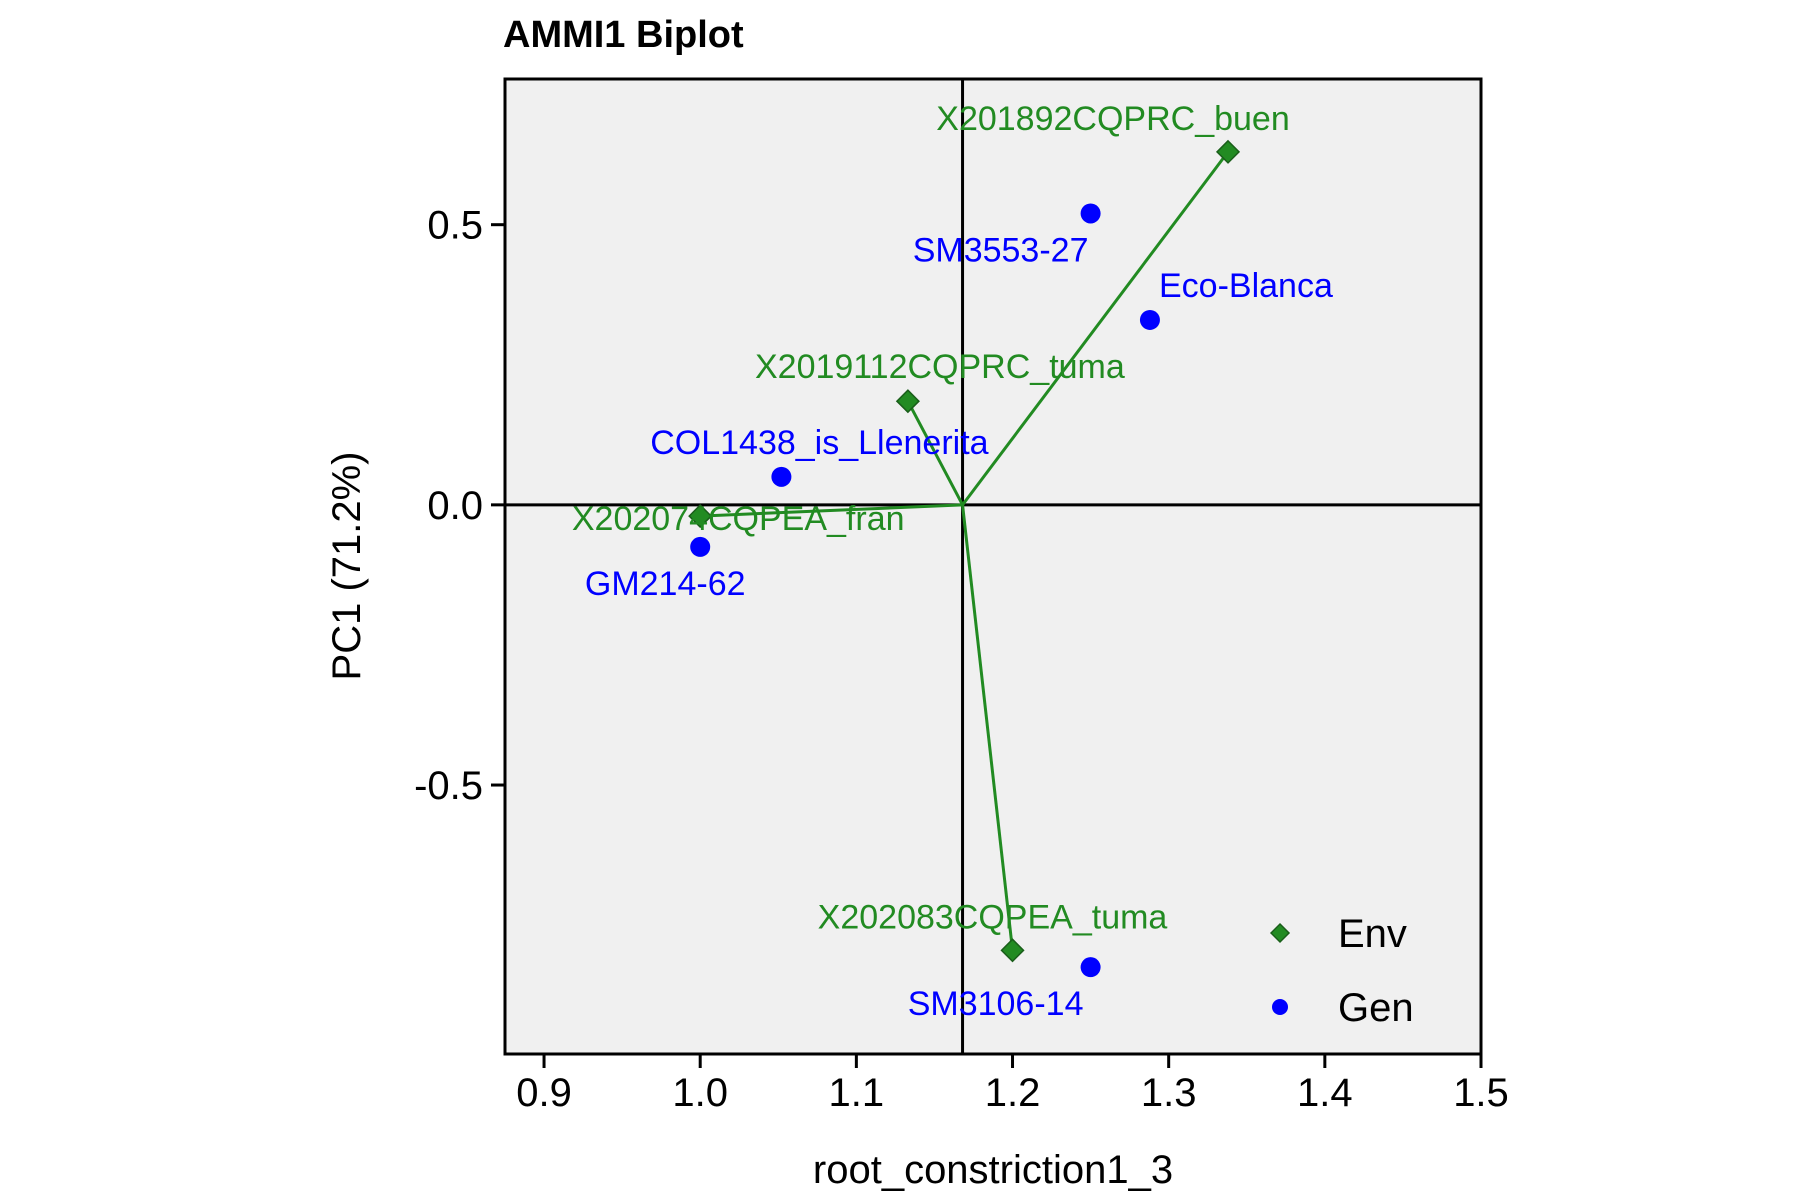 This screenshot has height=1200, width=1800. Describe the element at coordinates (1013, 1093) in the screenshot. I see `x-tick-label: 1.2` at that location.